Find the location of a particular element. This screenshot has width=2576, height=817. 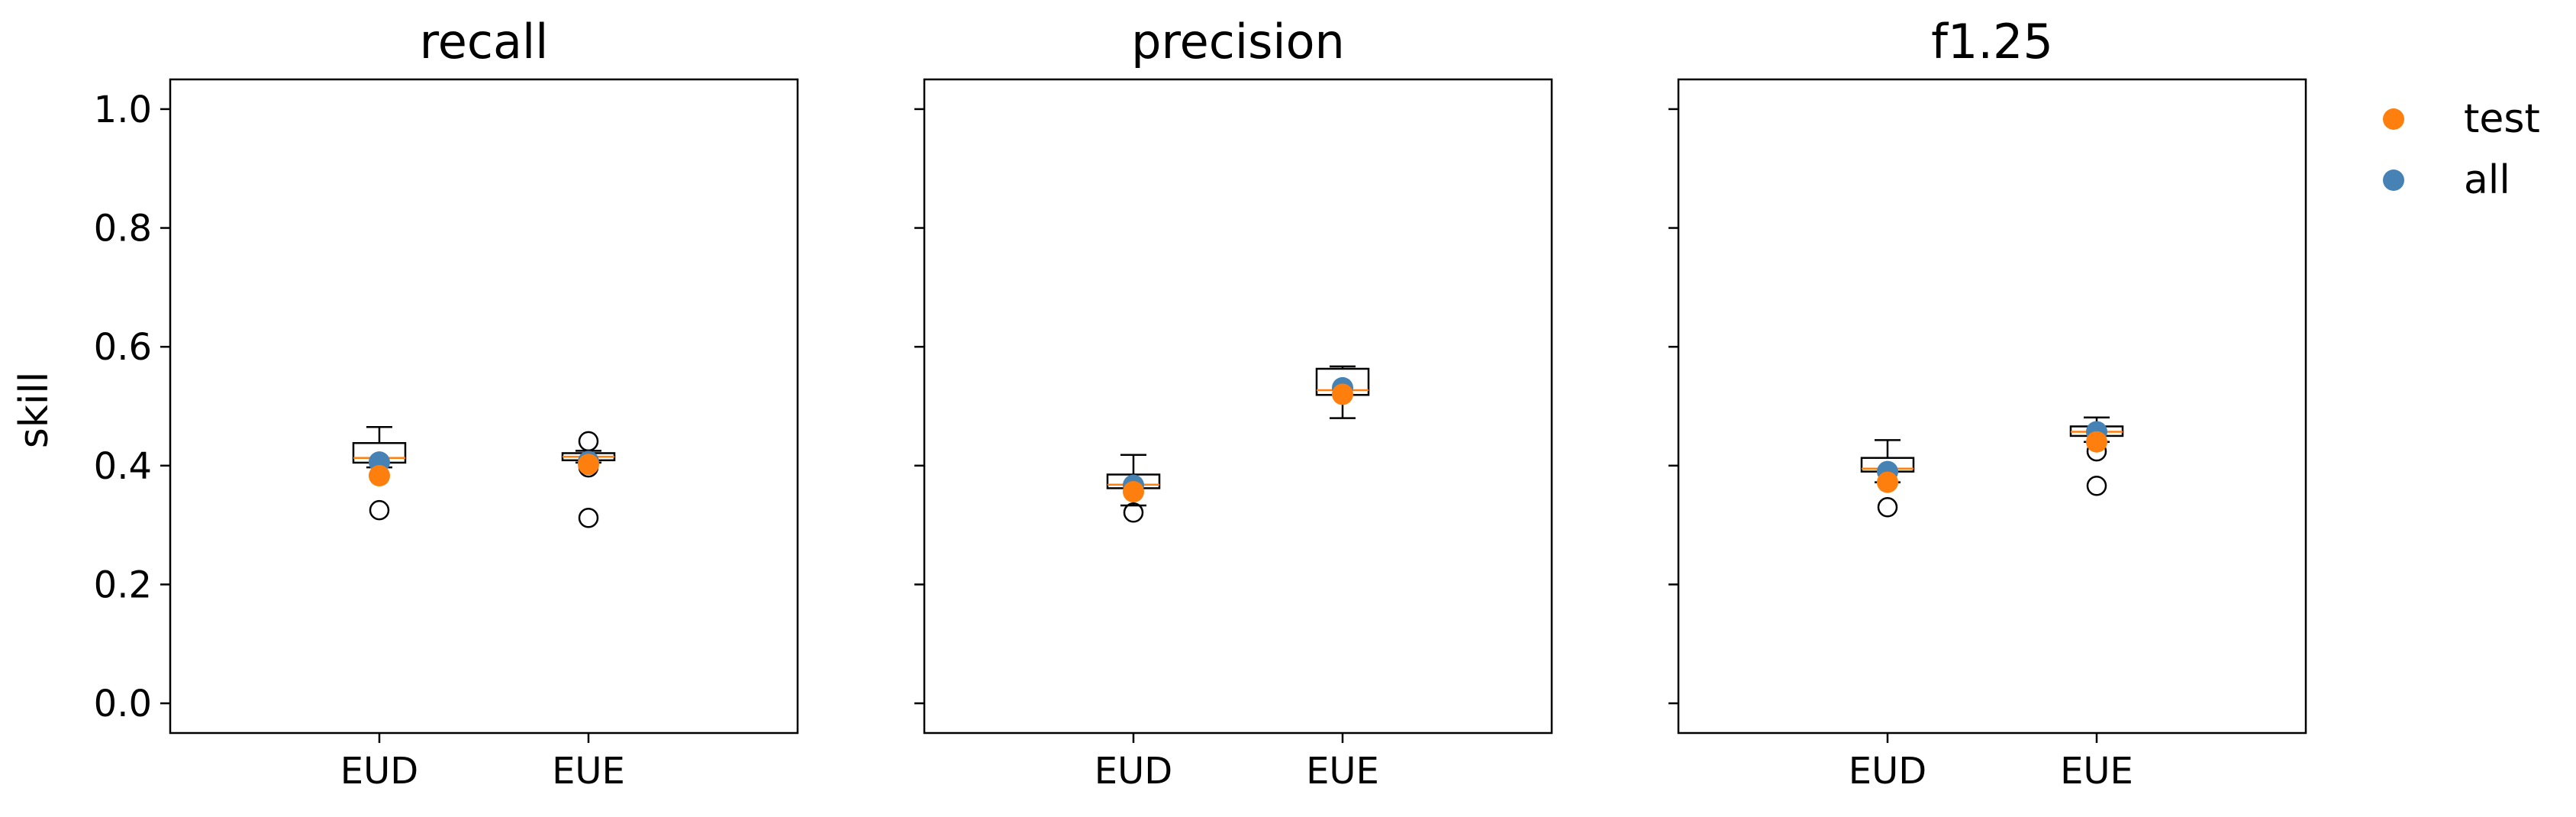

y-tick-label: 0.0 is located at coordinates (123, 704).